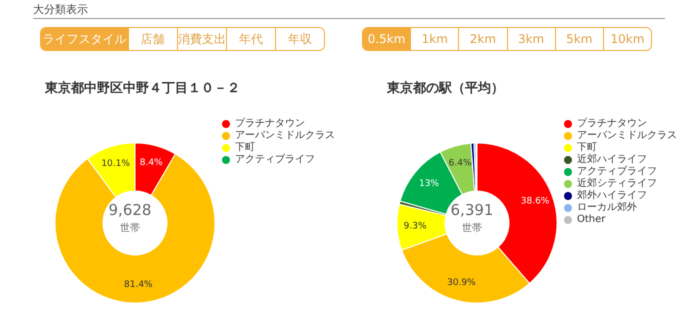 This screenshot has width=690, height=320. I want to click on text: 10km, so click(627, 39).